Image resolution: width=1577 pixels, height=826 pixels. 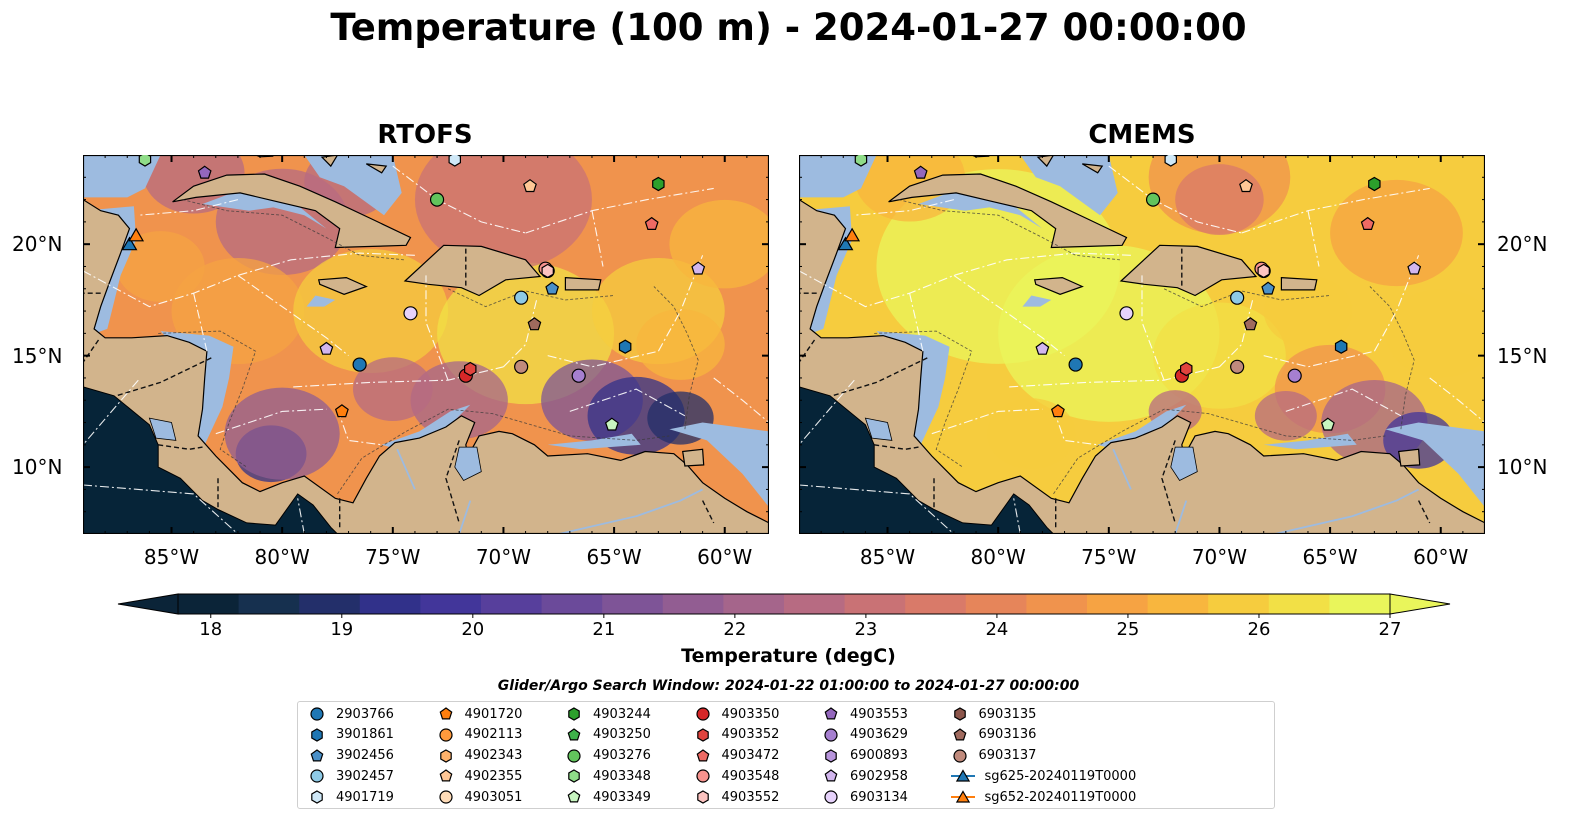 I want to click on colorbar, so click(x=784, y=605).